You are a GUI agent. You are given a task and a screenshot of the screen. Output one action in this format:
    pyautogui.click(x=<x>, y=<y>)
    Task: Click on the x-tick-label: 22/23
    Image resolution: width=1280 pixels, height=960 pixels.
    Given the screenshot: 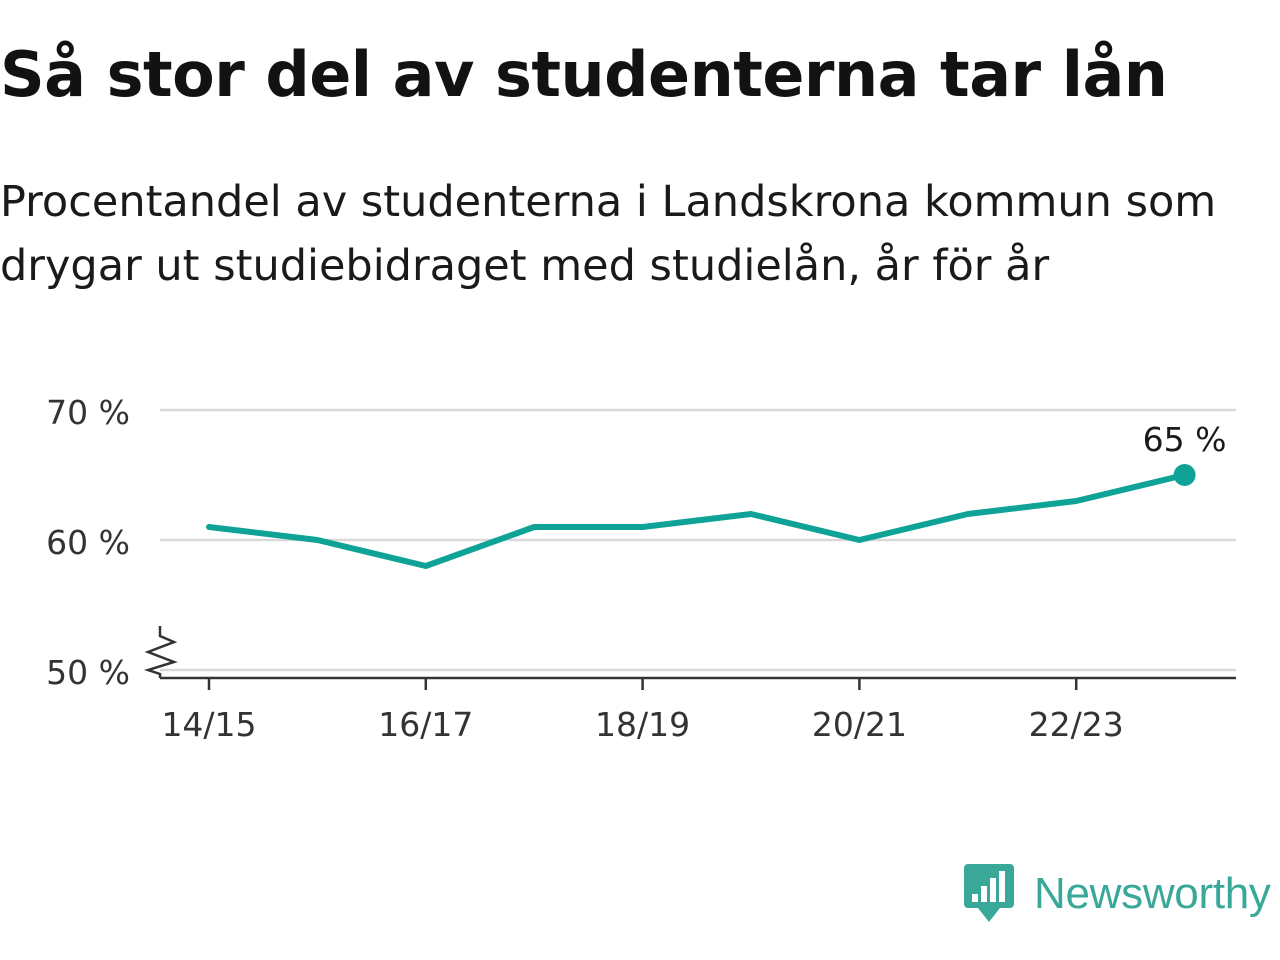 What is the action you would take?
    pyautogui.click(x=1076, y=724)
    